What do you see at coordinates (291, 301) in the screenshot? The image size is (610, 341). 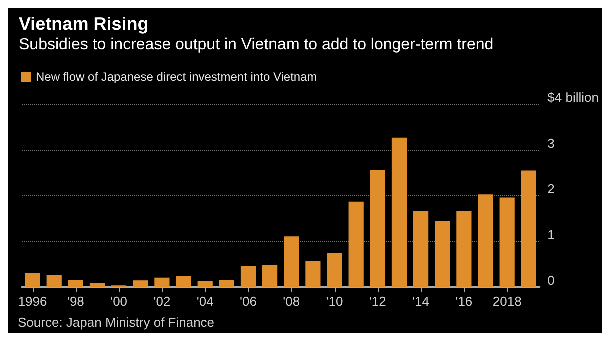 I see `x-tick-label: '08` at bounding box center [291, 301].